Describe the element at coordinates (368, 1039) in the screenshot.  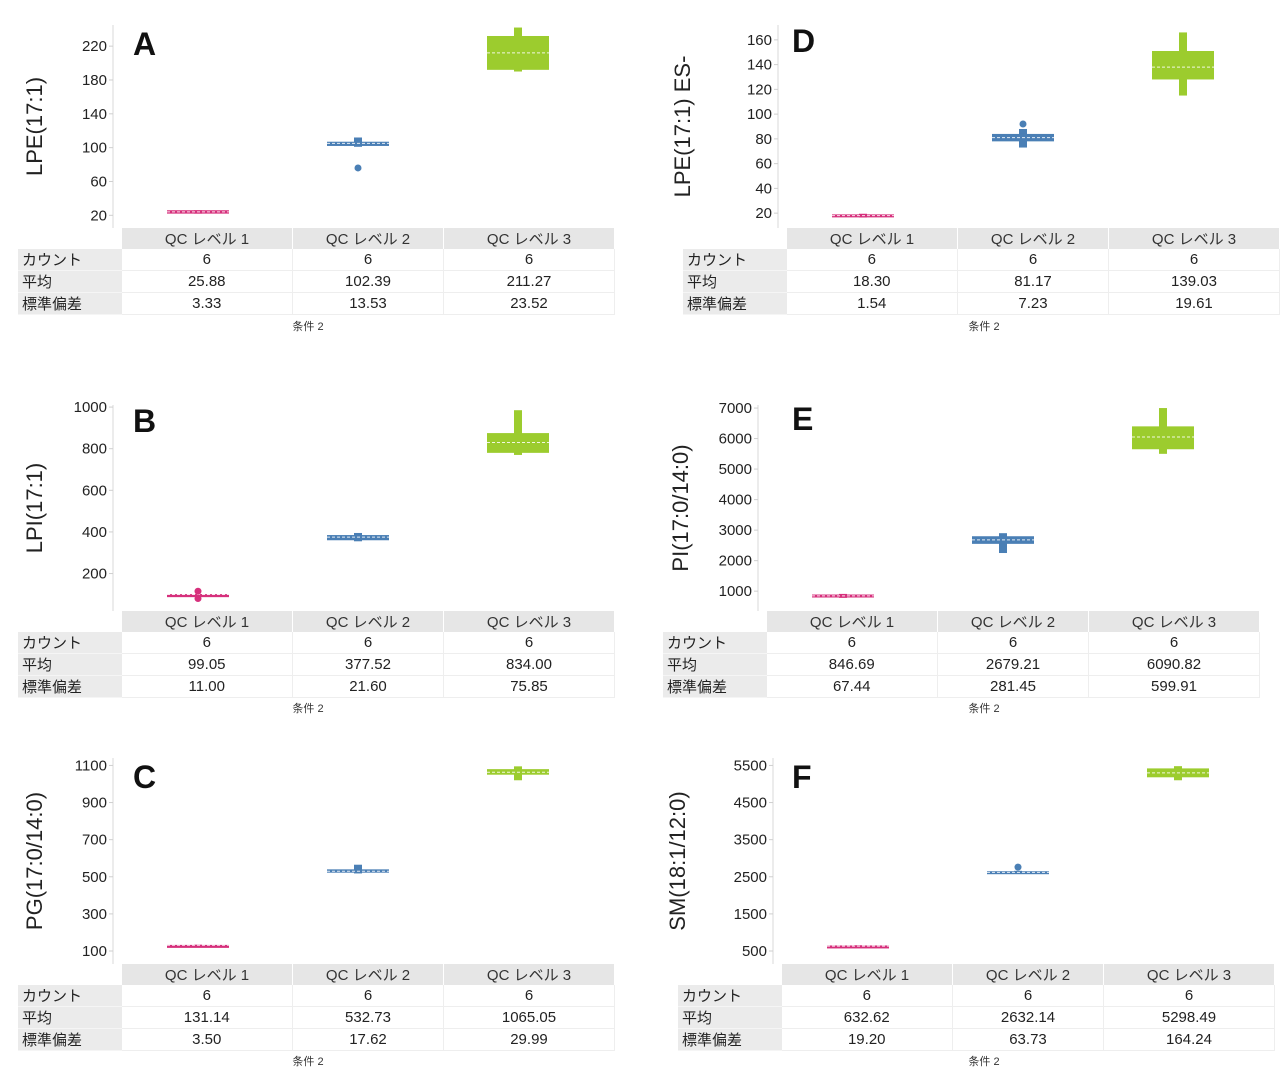
I see `sd-value: 17.62` at that location.